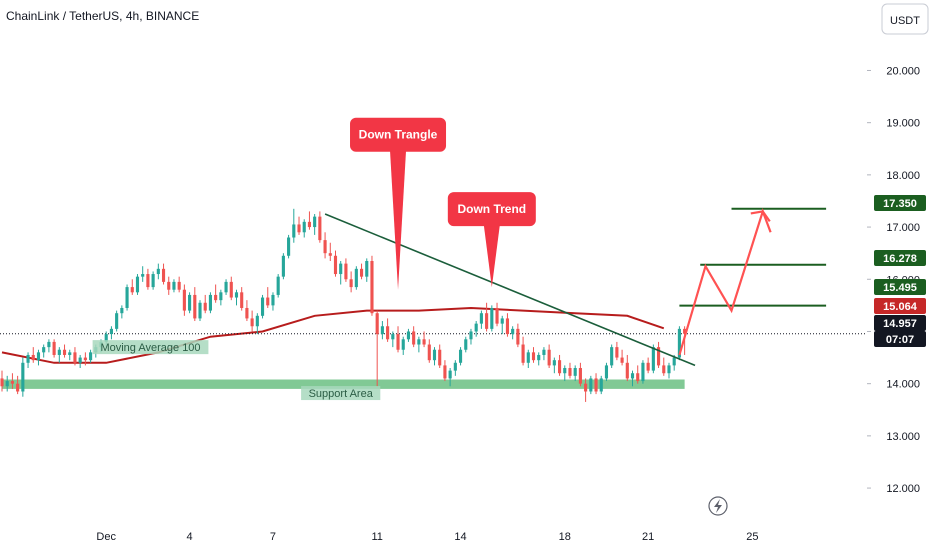 This screenshot has height=550, width=932. What do you see at coordinates (273, 537) in the screenshot?
I see `x-tick-label: 7` at bounding box center [273, 537].